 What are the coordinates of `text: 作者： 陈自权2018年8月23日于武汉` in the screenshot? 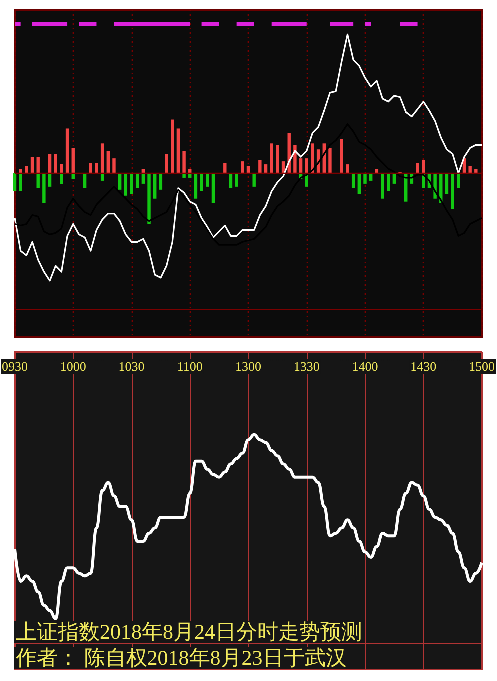 It's located at (181, 658).